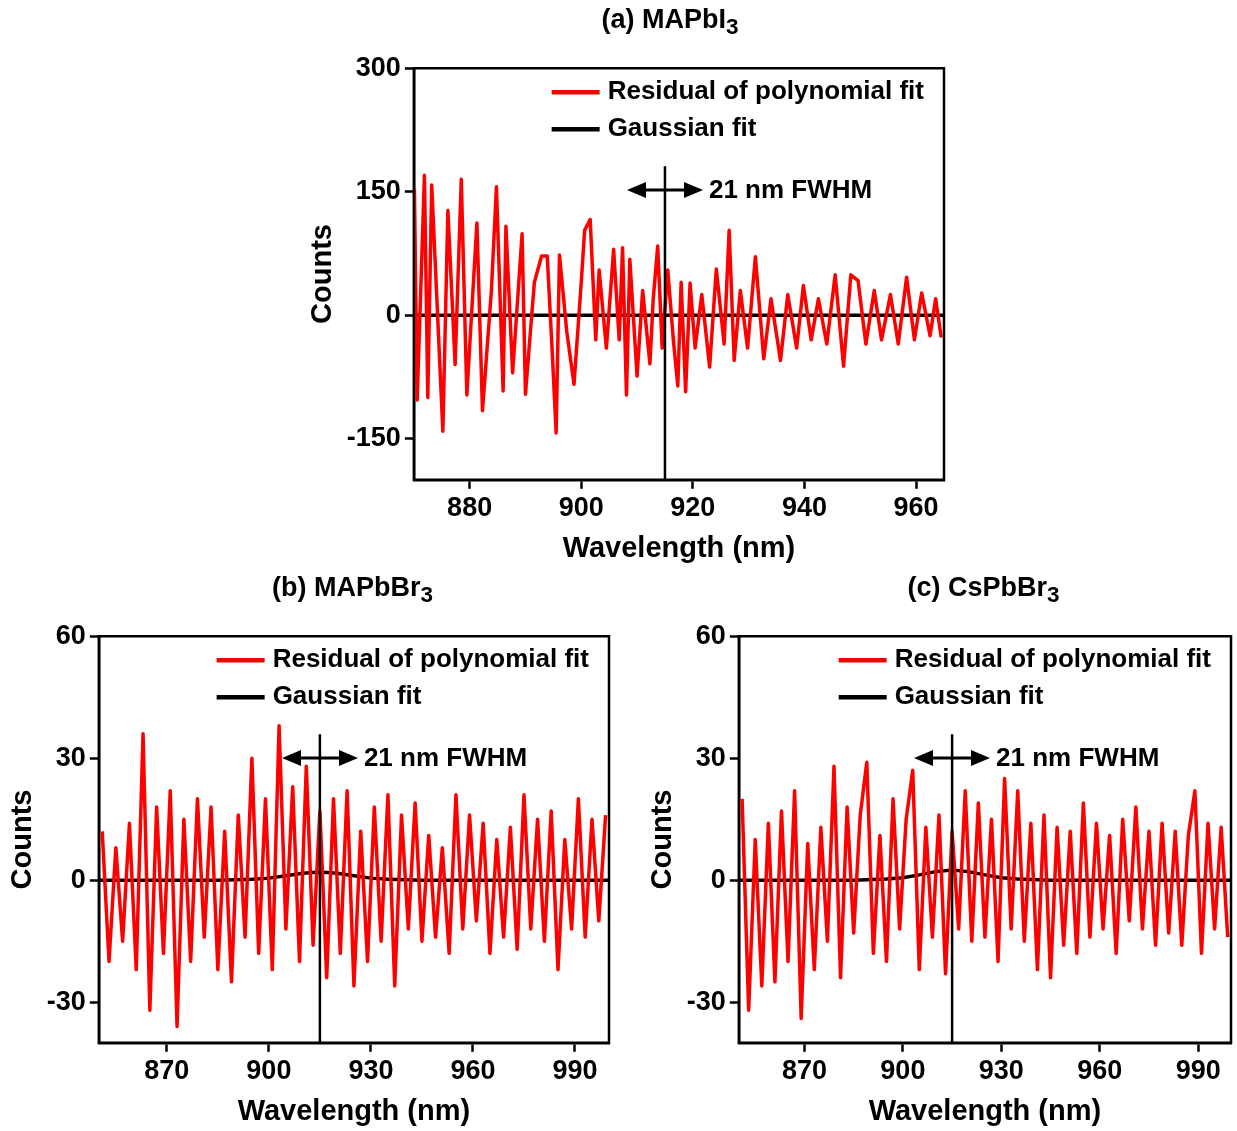  Describe the element at coordinates (693, 507) in the screenshot. I see `x-tick-label: 920` at that location.